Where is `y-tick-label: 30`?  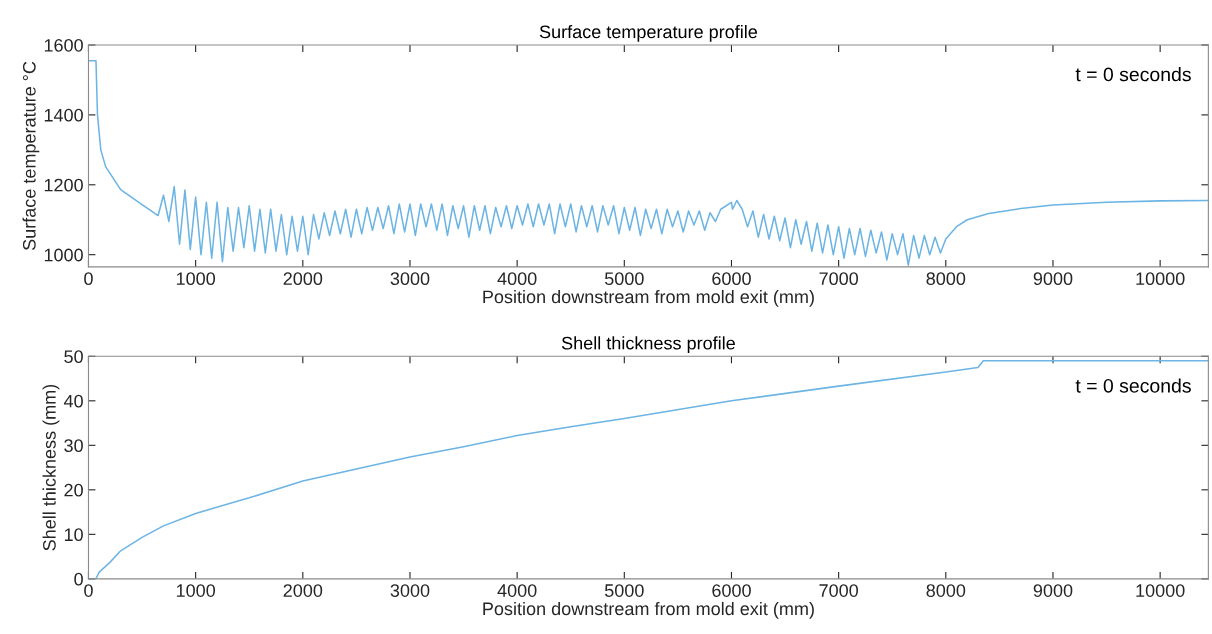 y-tick-label: 30 is located at coordinates (73, 446).